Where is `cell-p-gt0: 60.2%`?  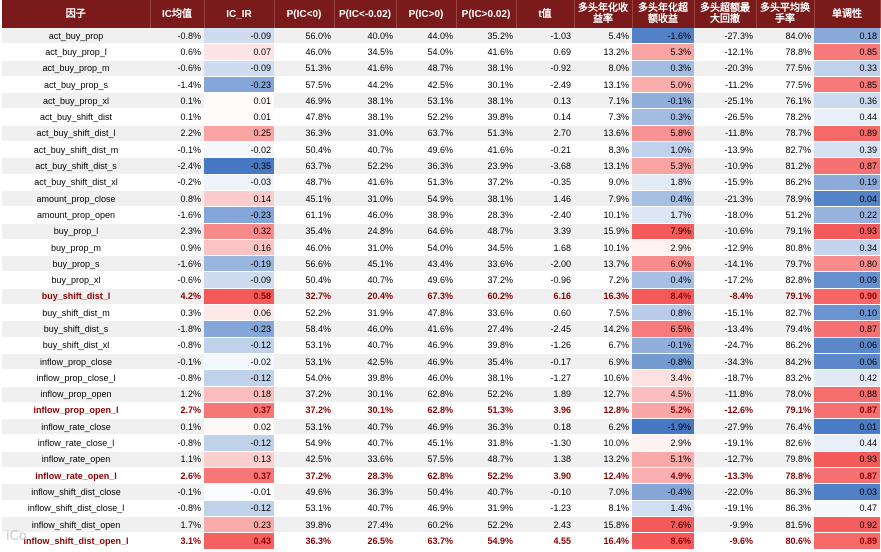
cell-p-gt0: 60.2% is located at coordinates (426, 525).